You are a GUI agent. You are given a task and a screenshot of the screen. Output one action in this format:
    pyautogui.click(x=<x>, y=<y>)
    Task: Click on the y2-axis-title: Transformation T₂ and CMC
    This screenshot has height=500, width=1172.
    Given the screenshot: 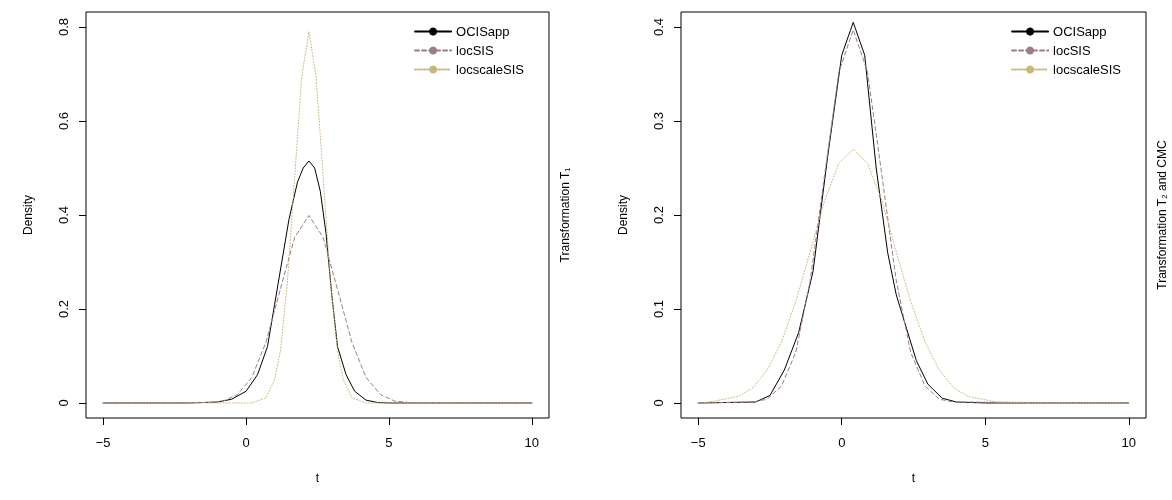 What is the action you would take?
    pyautogui.click(x=1162, y=214)
    